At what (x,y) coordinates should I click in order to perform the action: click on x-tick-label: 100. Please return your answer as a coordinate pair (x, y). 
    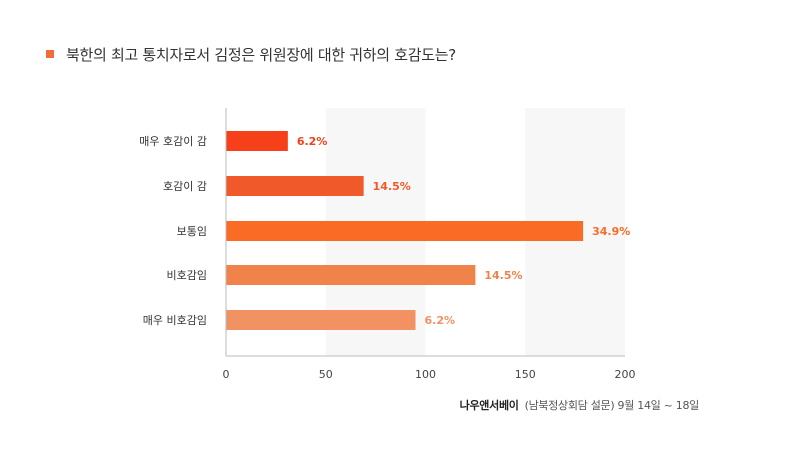
    Looking at the image, I should click on (425, 374).